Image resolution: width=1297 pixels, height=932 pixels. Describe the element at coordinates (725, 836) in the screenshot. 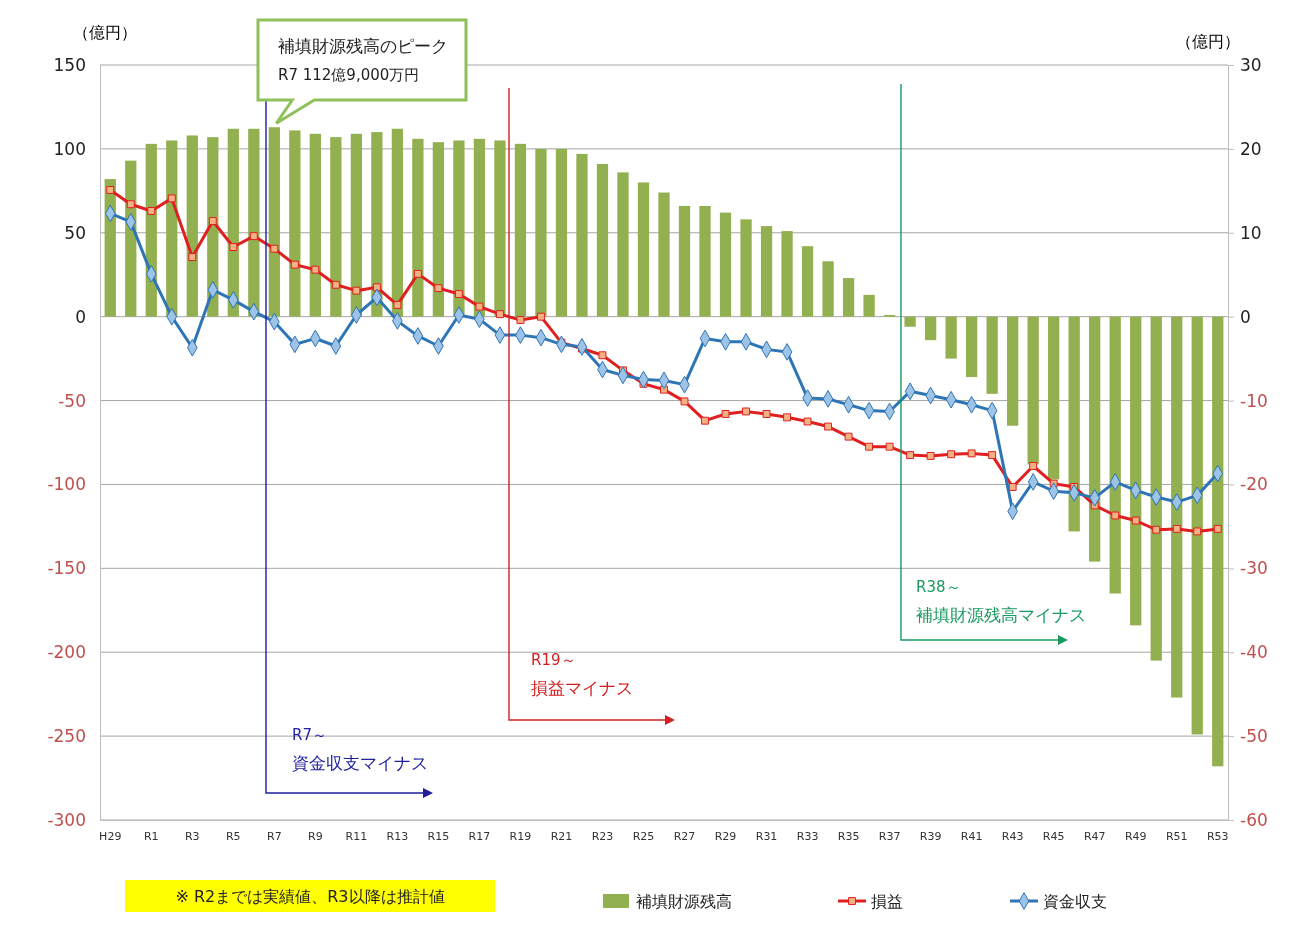

I see `x-tick-label: R29` at that location.